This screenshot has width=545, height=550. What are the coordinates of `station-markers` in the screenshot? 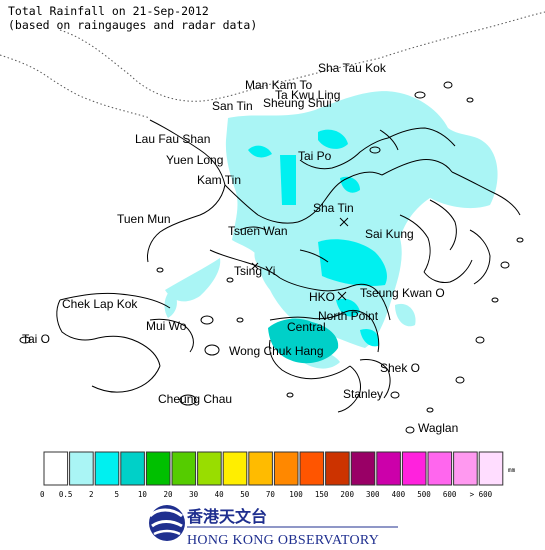 It's located at (300, 259).